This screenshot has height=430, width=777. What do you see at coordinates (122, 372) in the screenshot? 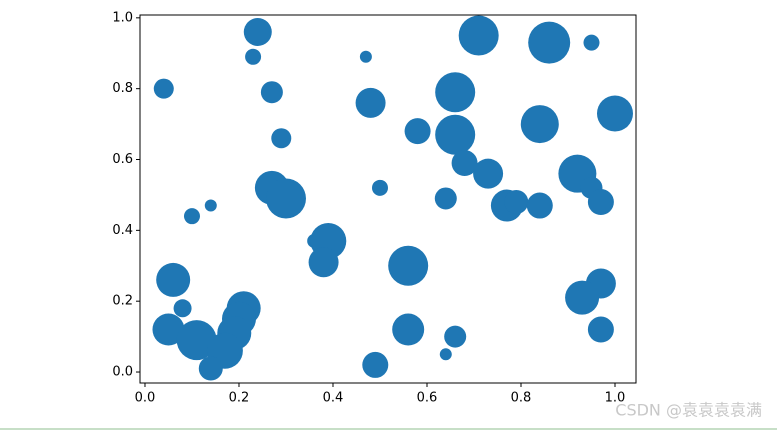
I see `y-tick-label: 0.0` at bounding box center [122, 372].